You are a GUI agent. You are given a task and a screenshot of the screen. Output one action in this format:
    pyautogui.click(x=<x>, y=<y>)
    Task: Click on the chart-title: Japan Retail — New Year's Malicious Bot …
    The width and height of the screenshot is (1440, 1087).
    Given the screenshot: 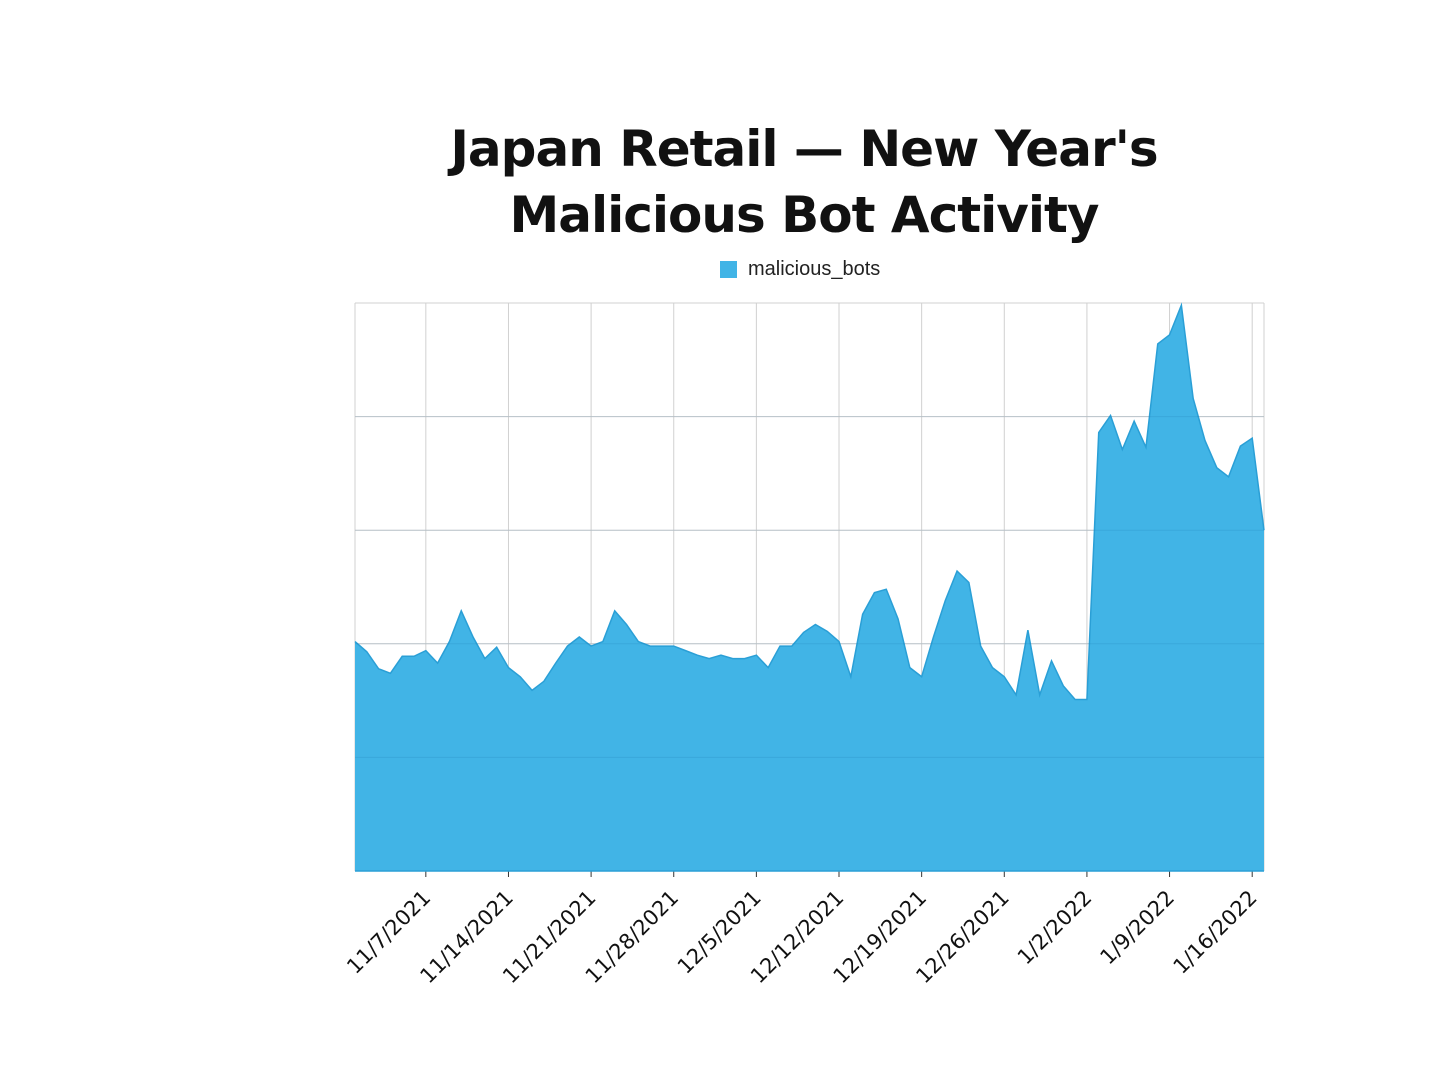 What is the action you would take?
    pyautogui.click(x=804, y=182)
    